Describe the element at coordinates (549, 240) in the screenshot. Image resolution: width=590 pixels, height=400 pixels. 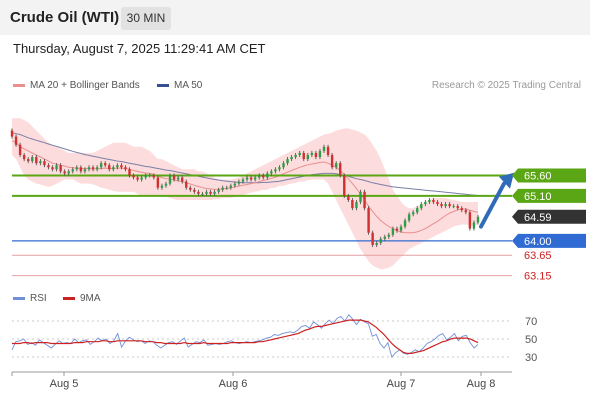
I see `level-label-3: 64.00` at that location.